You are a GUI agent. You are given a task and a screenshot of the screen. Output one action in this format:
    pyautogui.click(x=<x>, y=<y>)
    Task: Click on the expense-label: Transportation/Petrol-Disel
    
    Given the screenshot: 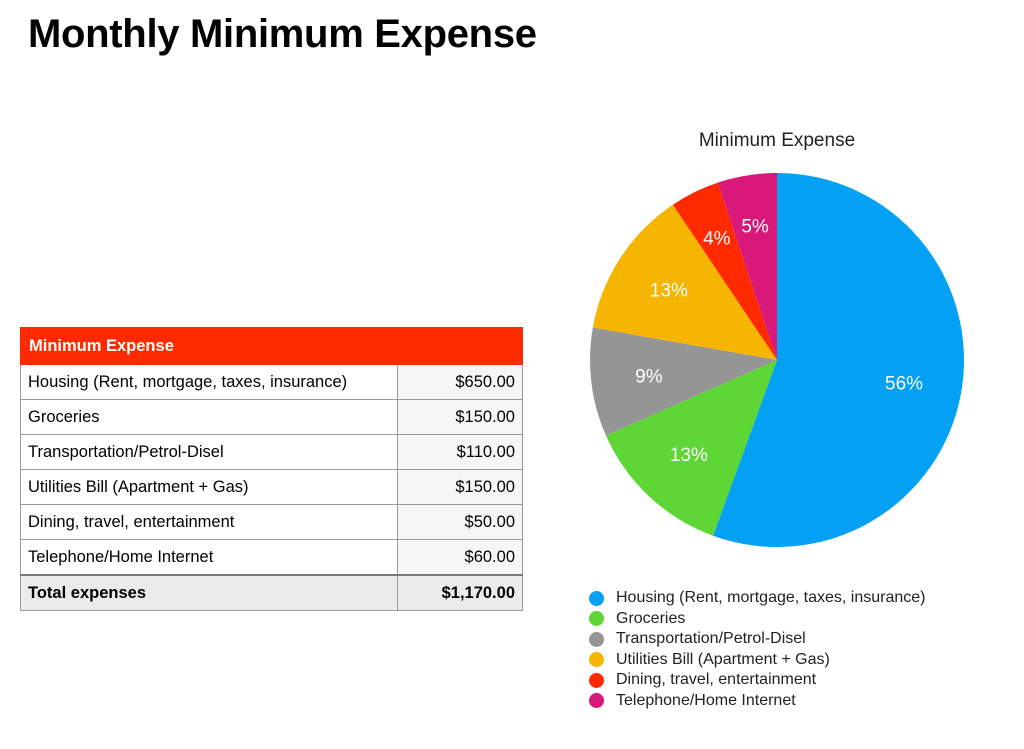 What is the action you would take?
    pyautogui.click(x=209, y=452)
    